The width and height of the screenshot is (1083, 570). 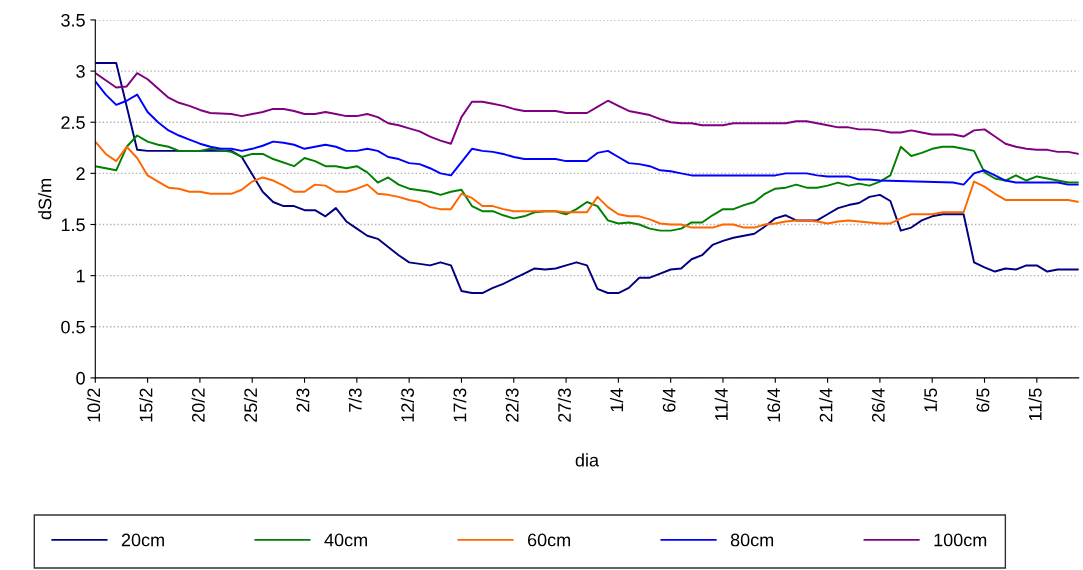 I want to click on y-tick-label: 2, so click(x=80, y=173).